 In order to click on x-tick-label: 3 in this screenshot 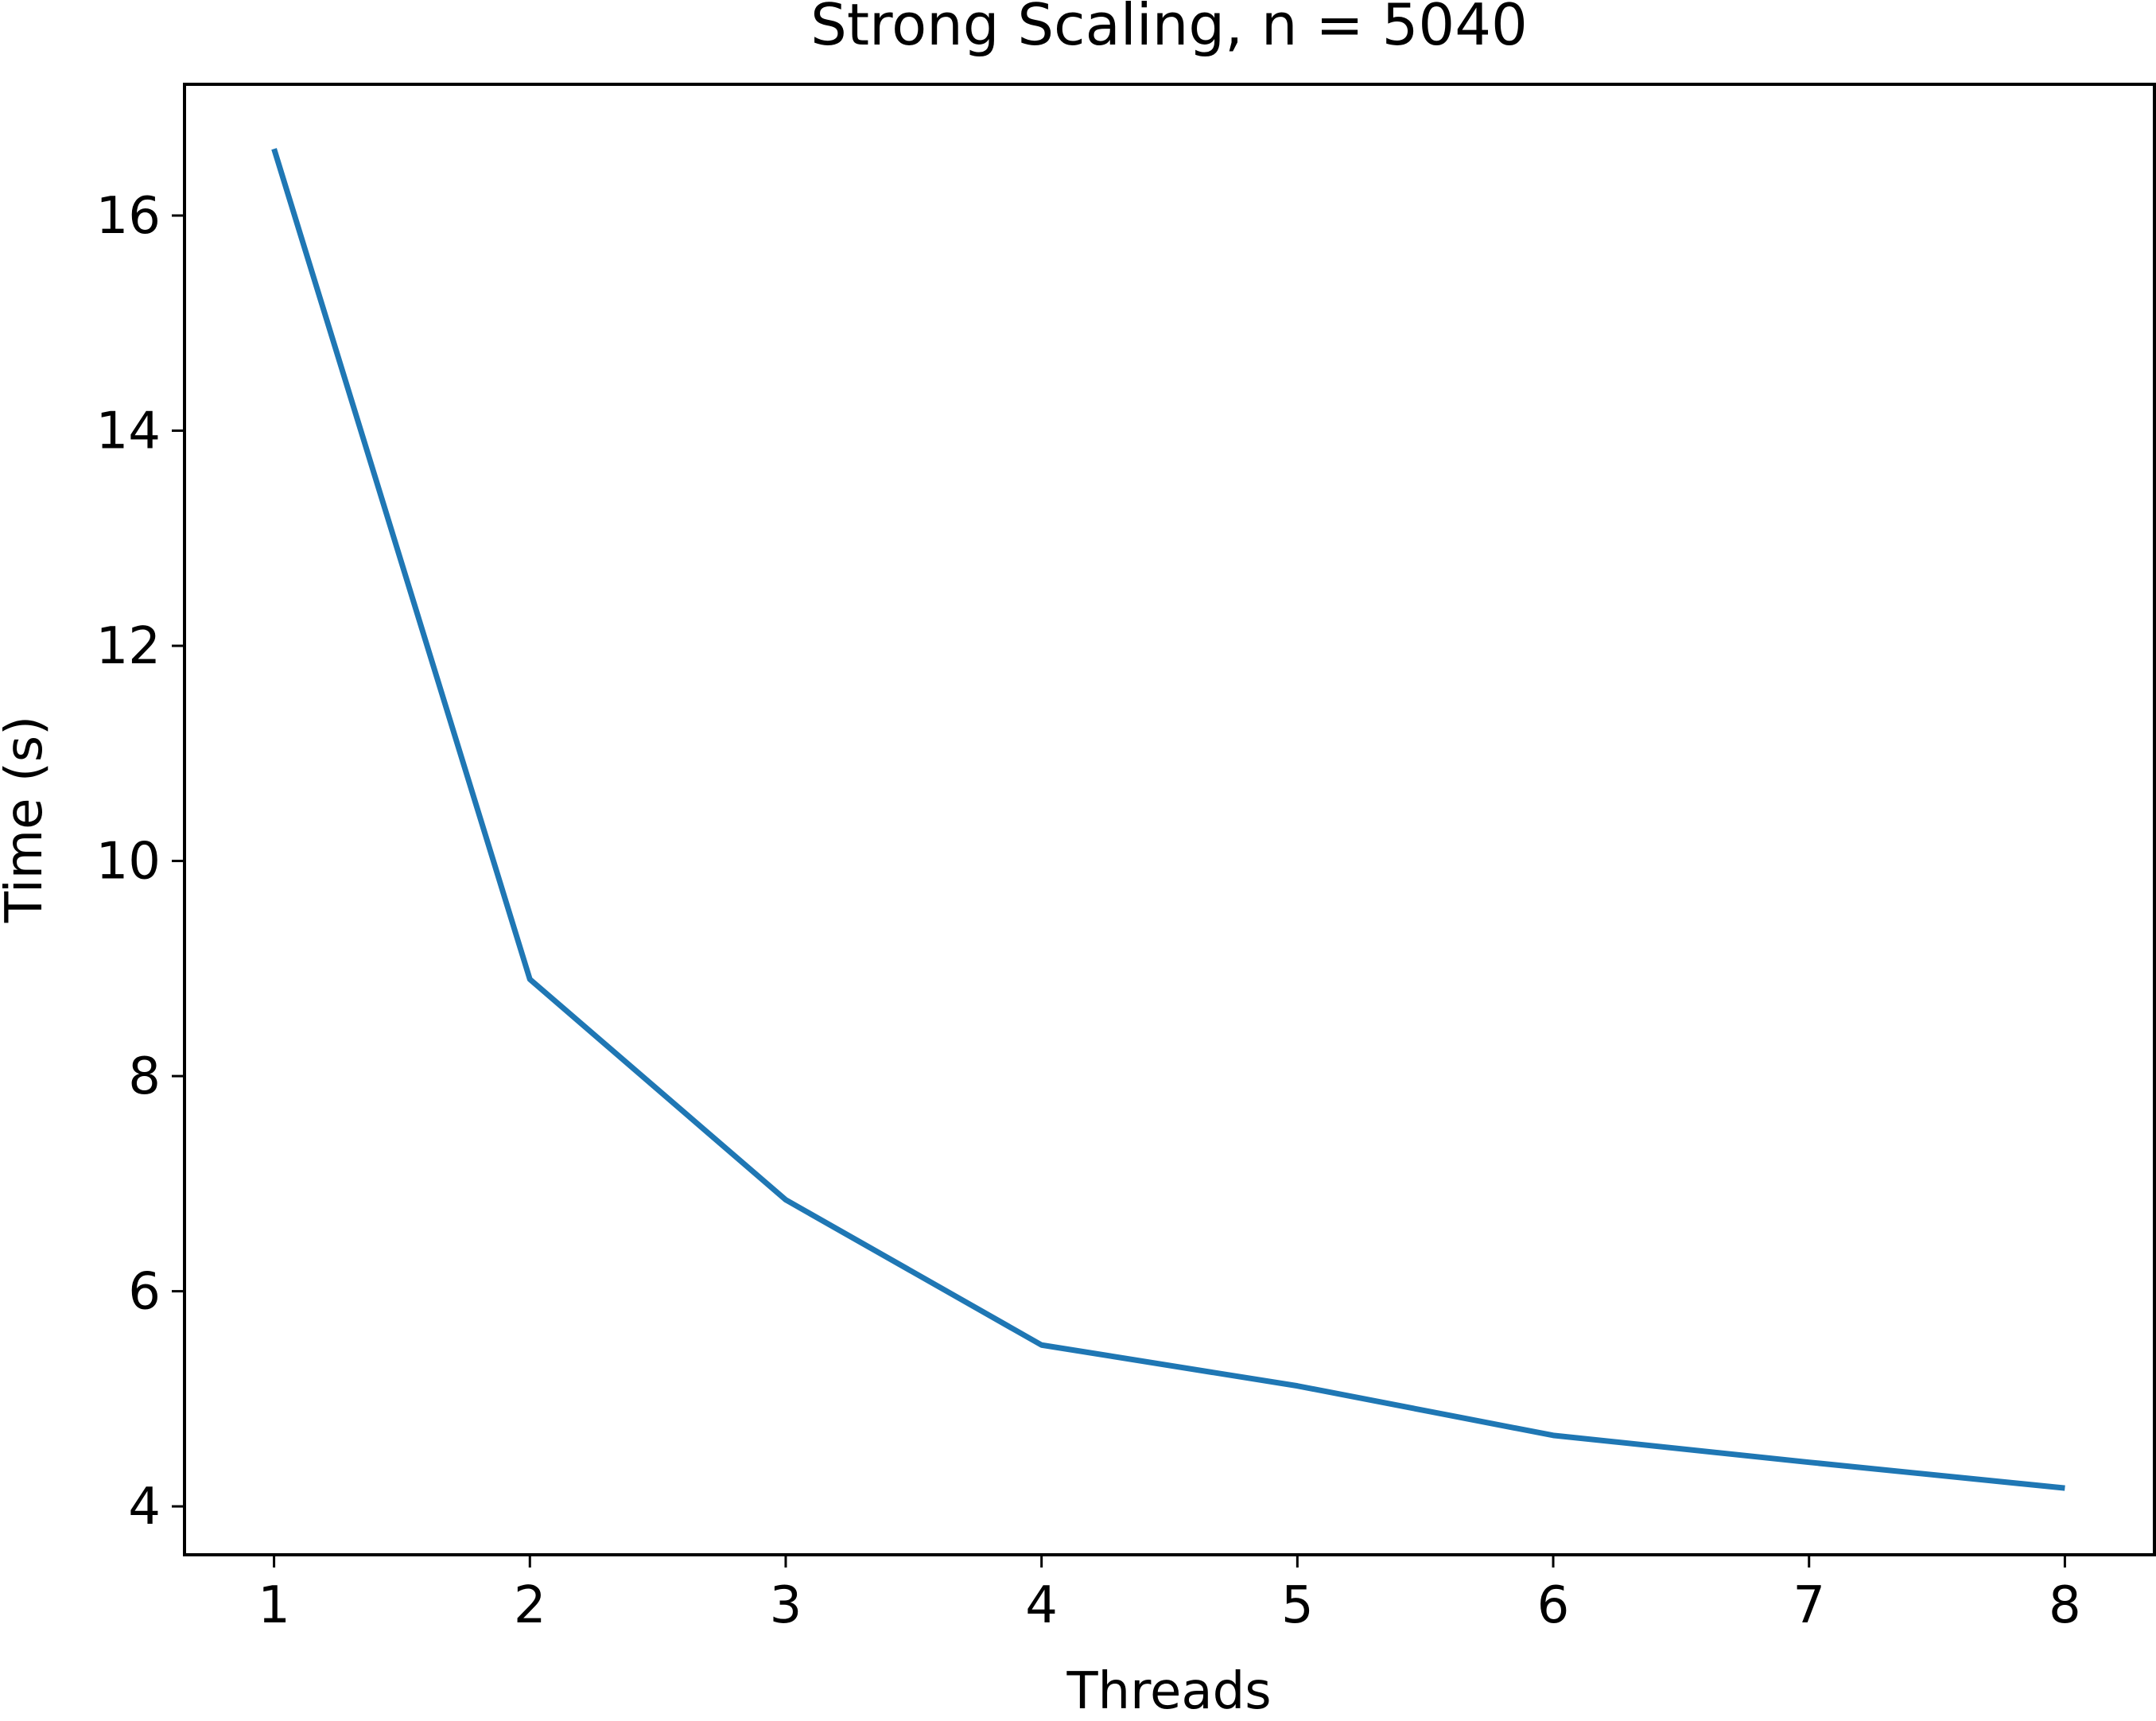, I will do `click(786, 1605)`.